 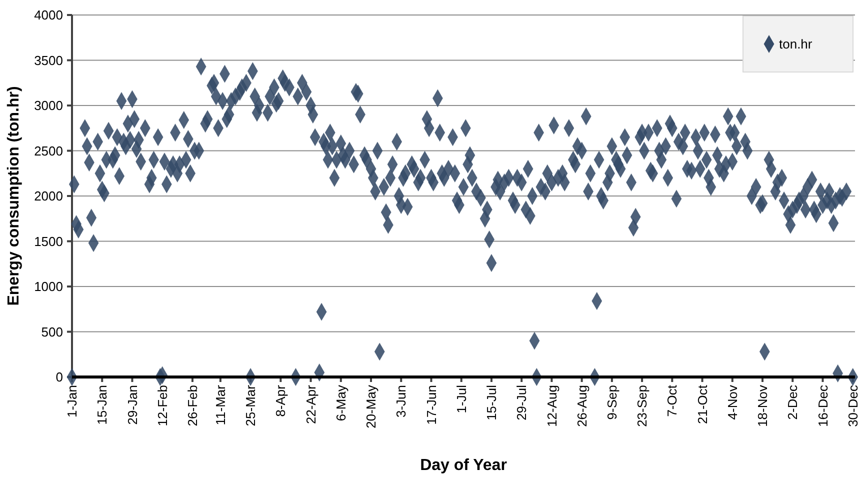 I want to click on x-tick-label: 26-Feb, so click(x=192, y=405).